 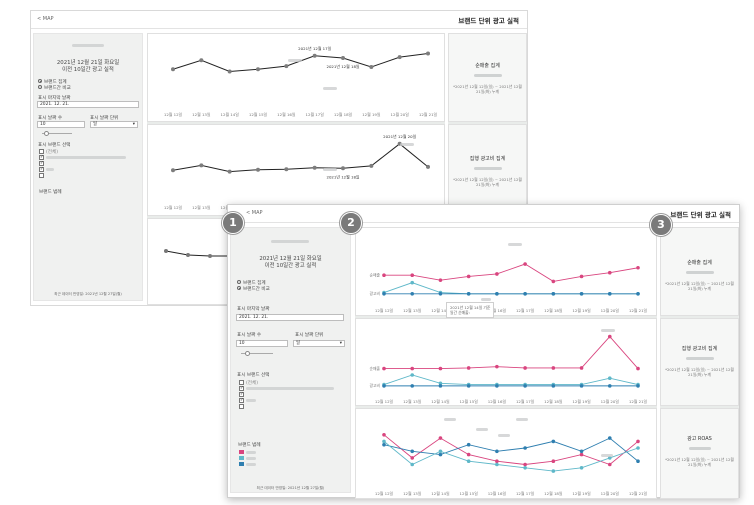 What do you see at coordinates (61, 124) in the screenshot?
I see `days-input: 10` at bounding box center [61, 124].